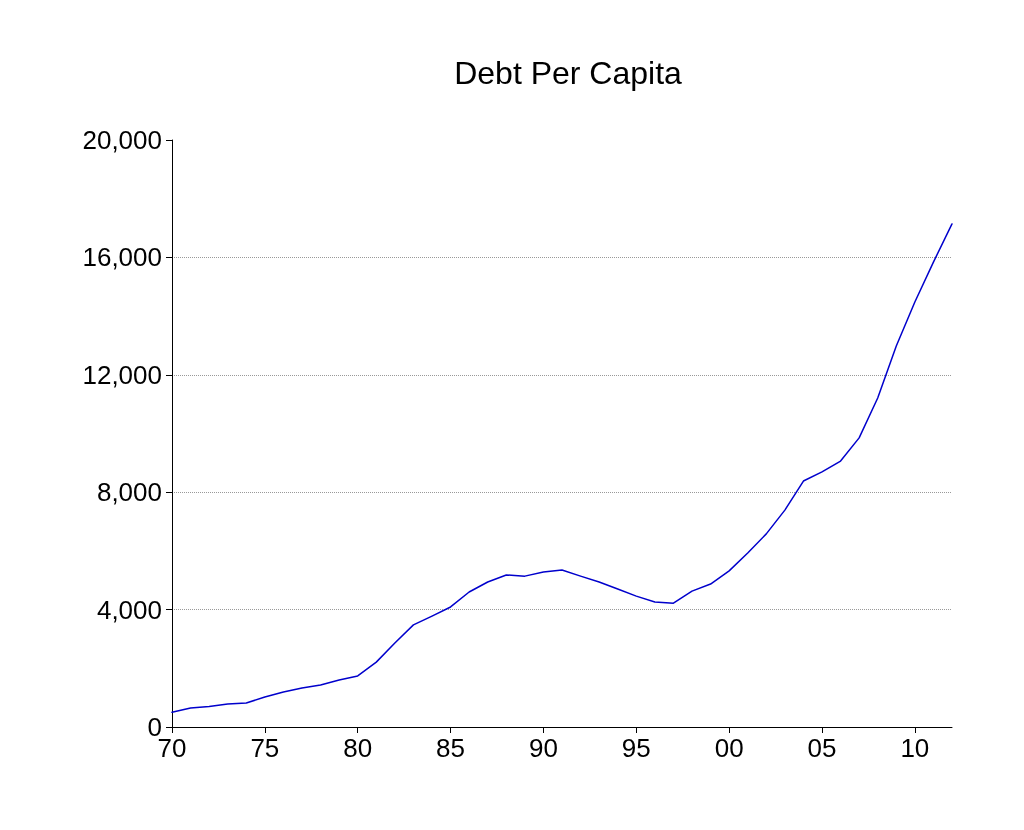  Describe the element at coordinates (122, 374) in the screenshot. I see `y-tick-label: 12,000` at that location.